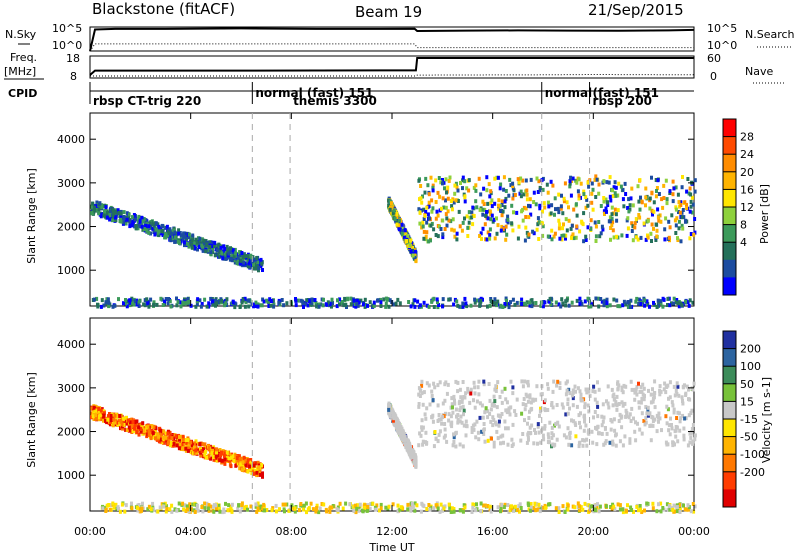 This screenshot has height=554, width=800. I want to click on freq-label-1: Freq., so click(23, 57).